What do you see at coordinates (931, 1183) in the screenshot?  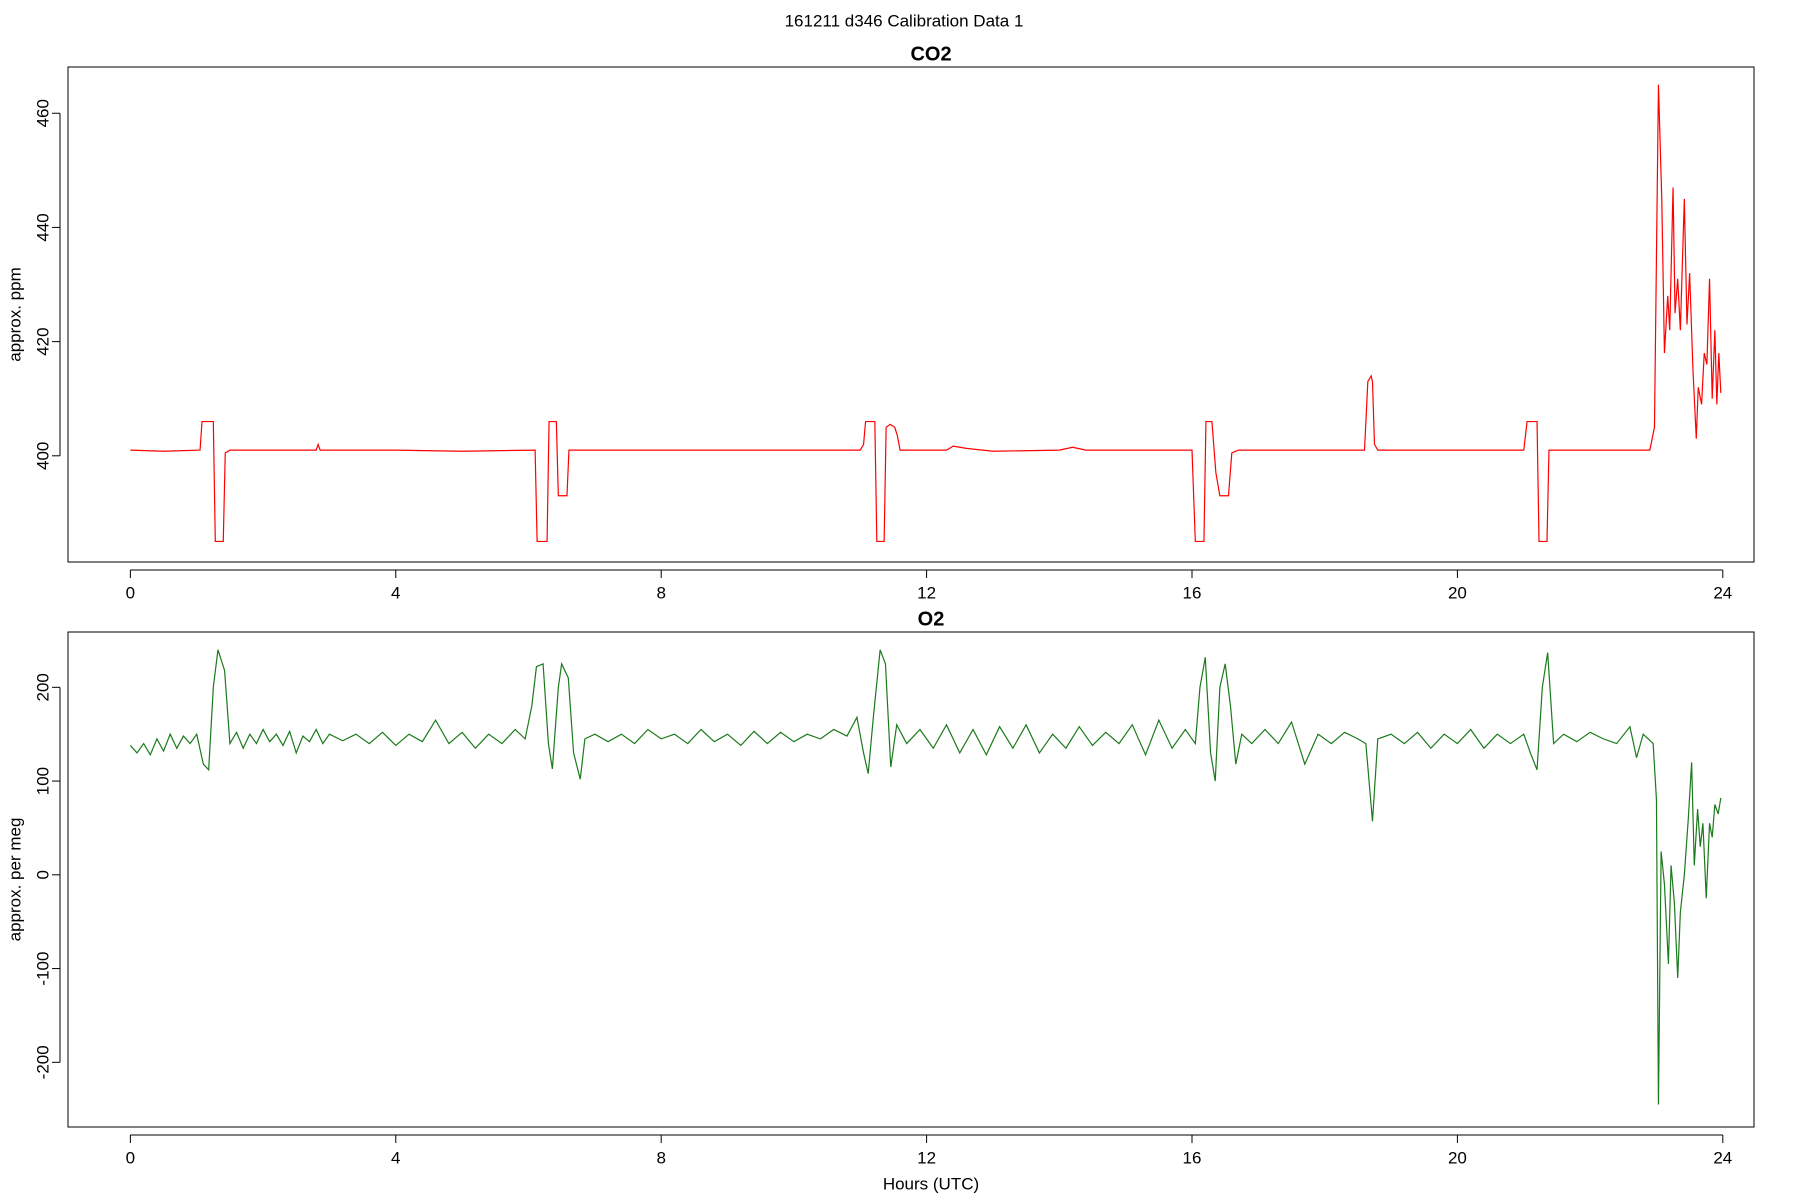 I see `x-axis-label: Hours (UTC)` at bounding box center [931, 1183].